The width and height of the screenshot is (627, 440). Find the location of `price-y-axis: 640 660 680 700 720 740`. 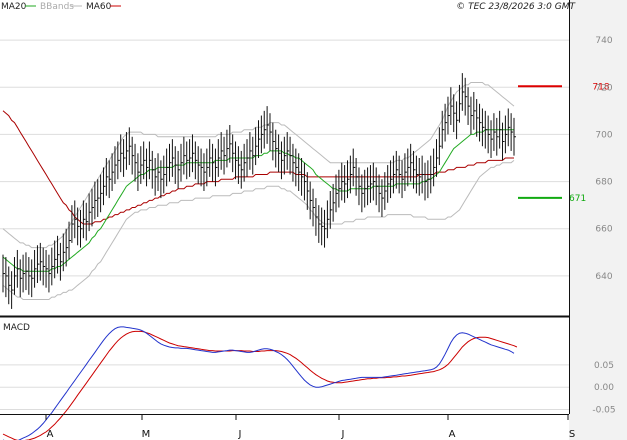

price-y-axis: 640 660 680 700 720 740 is located at coordinates (603, 159).